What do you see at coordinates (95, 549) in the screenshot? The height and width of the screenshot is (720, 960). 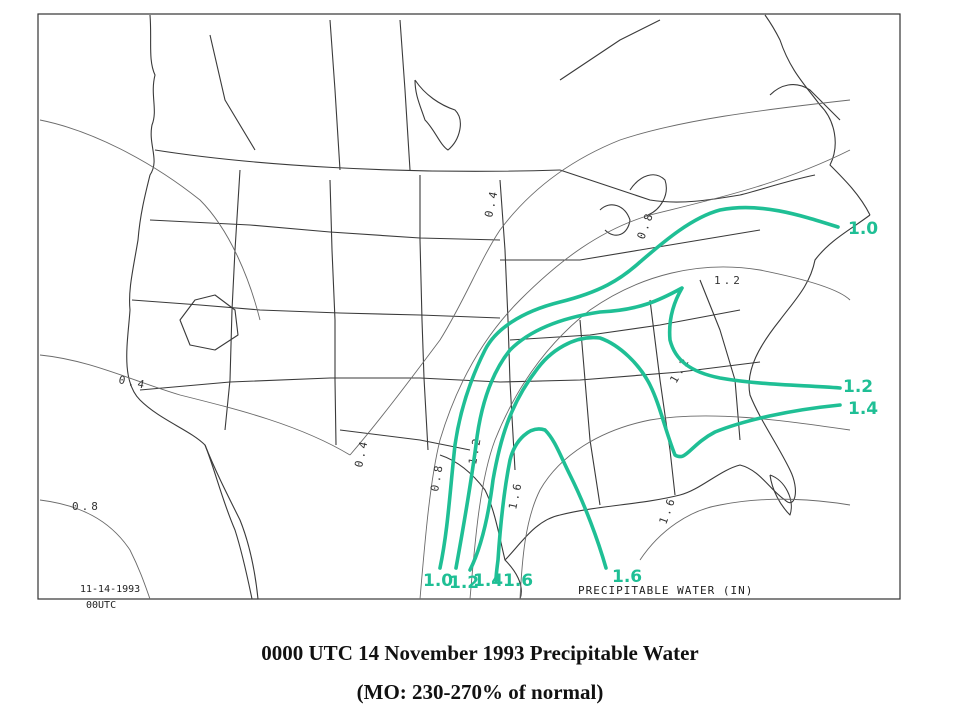 I see `isoline-0.8-sw` at bounding box center [95, 549].